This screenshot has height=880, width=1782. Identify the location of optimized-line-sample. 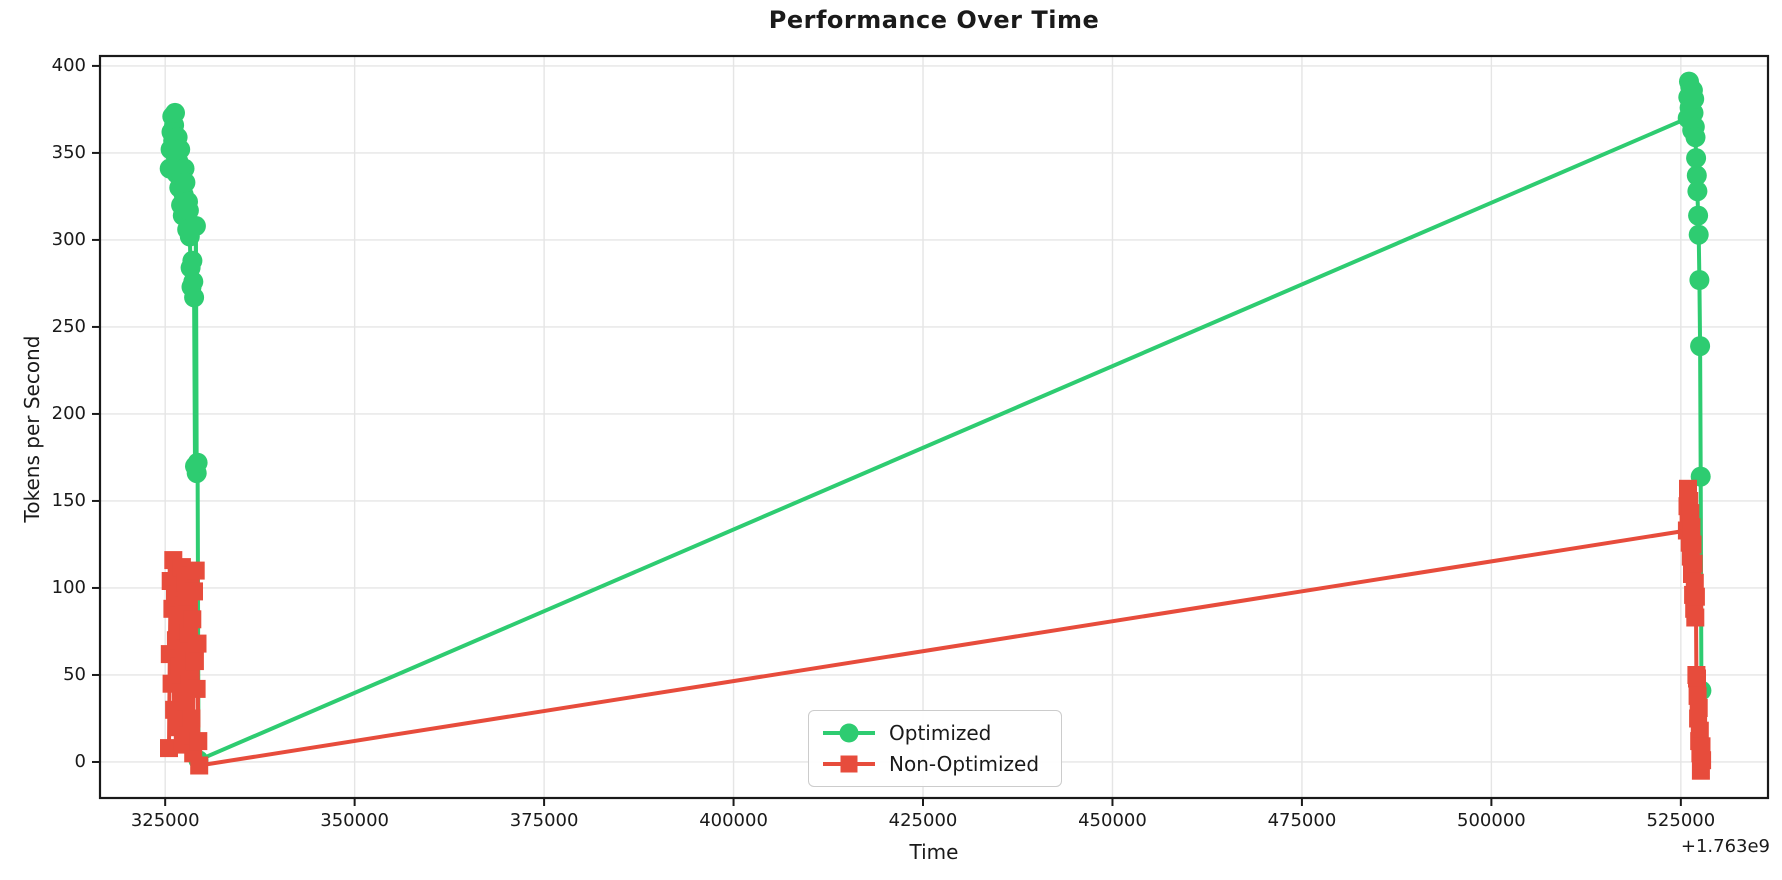
(849, 733).